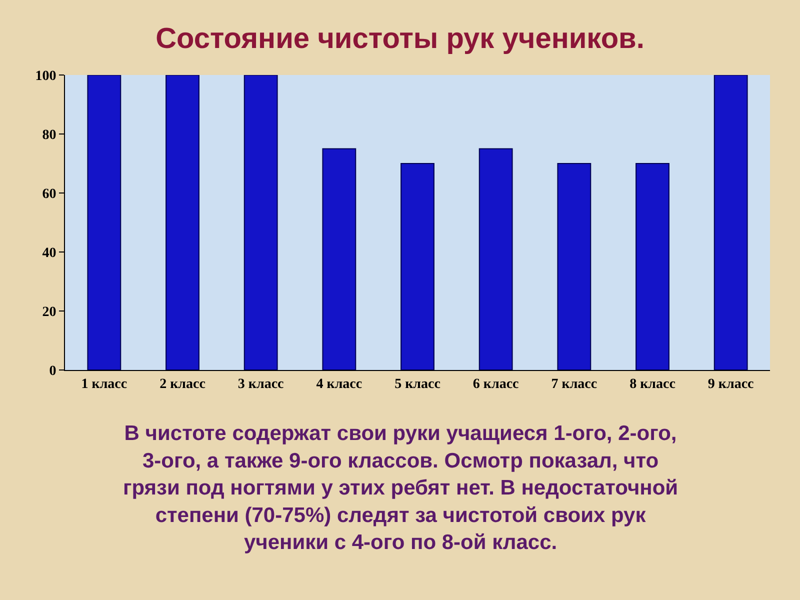 This screenshot has width=800, height=600. I want to click on x-tick-label: 6 класс, so click(495, 384).